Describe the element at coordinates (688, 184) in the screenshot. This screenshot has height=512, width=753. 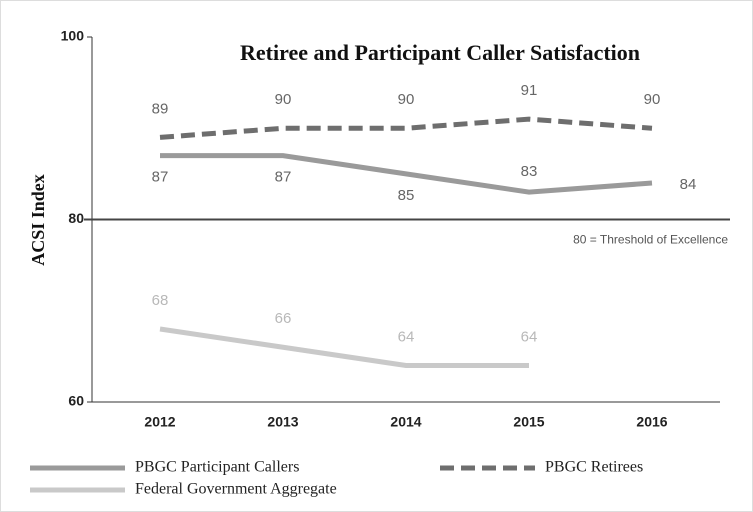
I see `data-label: 84` at that location.